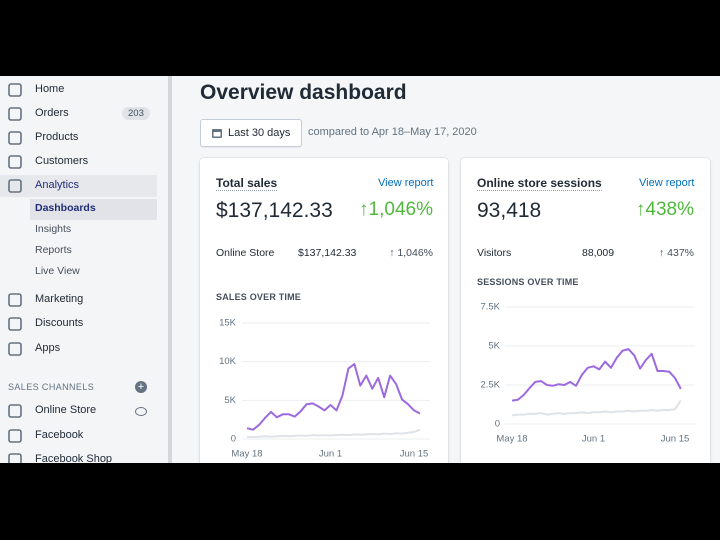 The width and height of the screenshot is (720, 540). I want to click on nav-item: Discounts, so click(59, 323).